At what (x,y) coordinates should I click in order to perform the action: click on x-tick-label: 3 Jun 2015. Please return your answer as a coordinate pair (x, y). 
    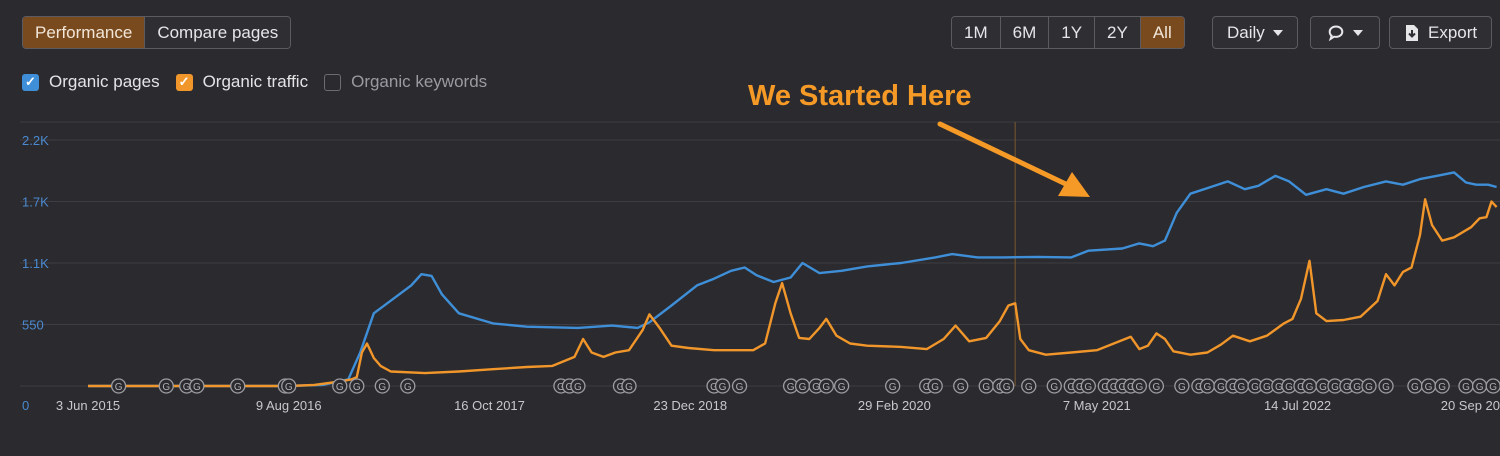
    Looking at the image, I should click on (88, 405).